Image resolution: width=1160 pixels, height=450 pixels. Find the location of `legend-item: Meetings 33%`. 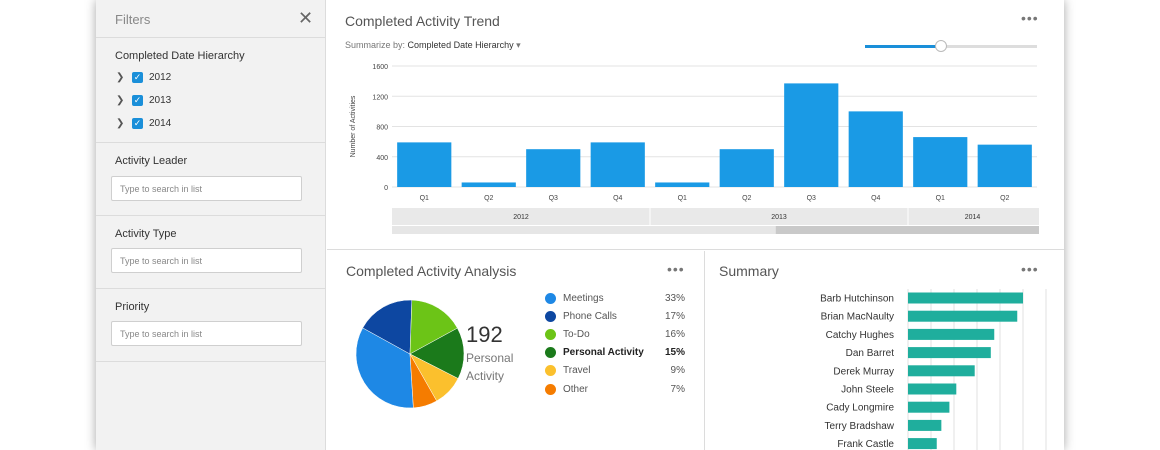

legend-item: Meetings 33% is located at coordinates (615, 298).